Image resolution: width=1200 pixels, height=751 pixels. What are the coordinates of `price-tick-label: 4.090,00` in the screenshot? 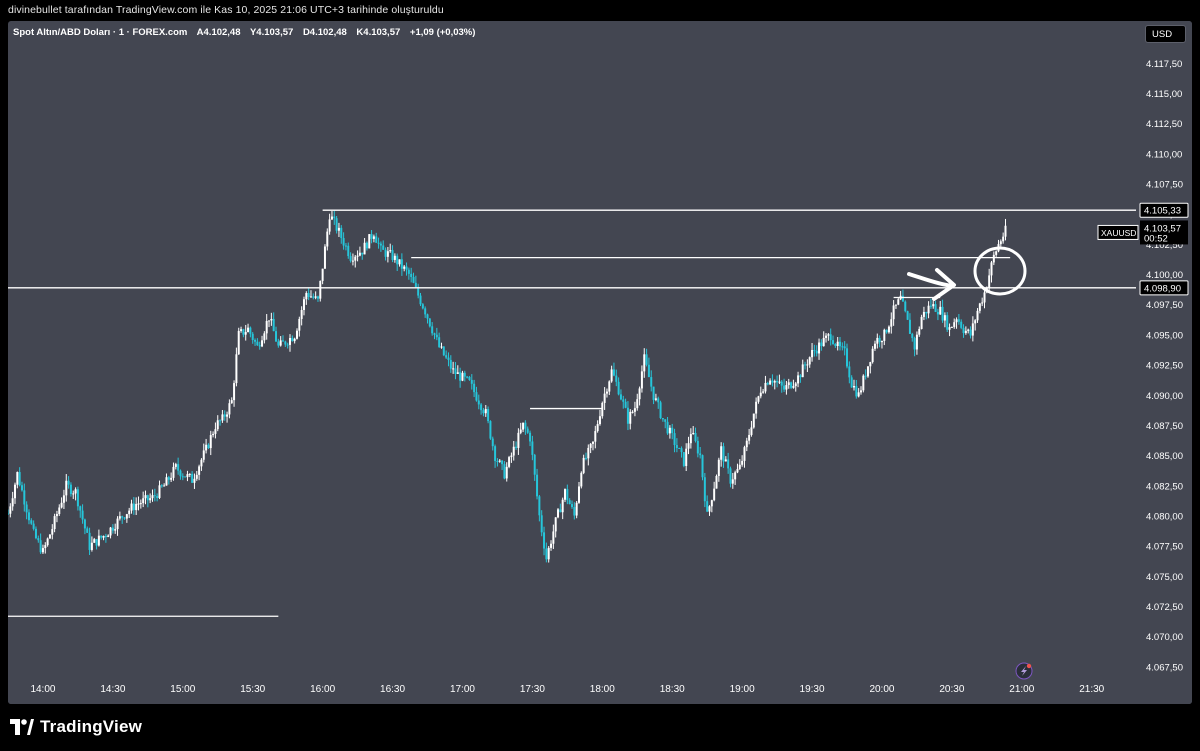 It's located at (1164, 396).